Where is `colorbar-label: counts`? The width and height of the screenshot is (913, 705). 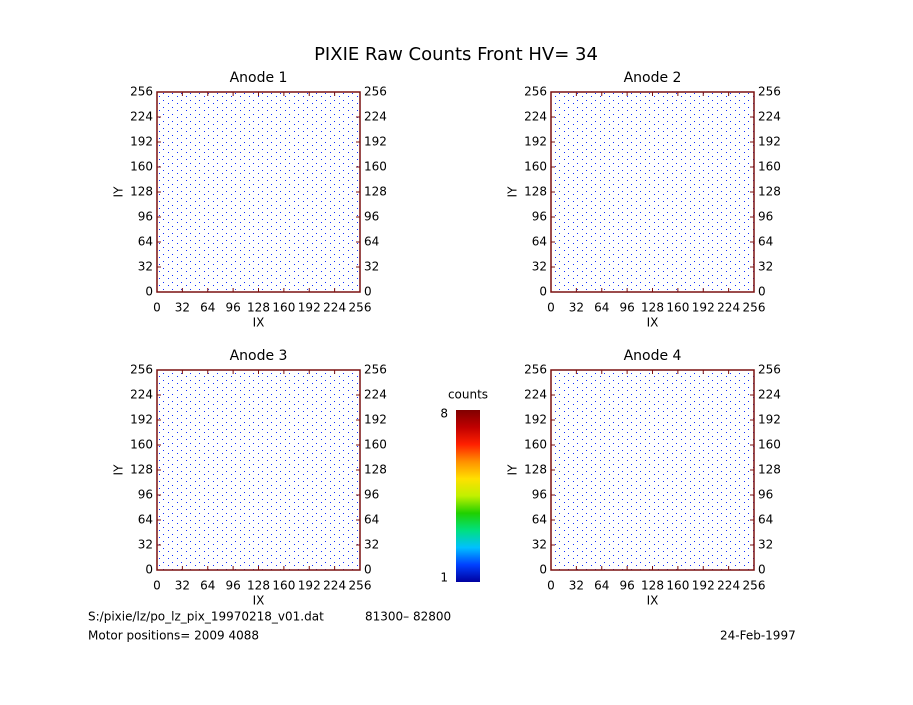 colorbar-label: counts is located at coordinates (468, 395).